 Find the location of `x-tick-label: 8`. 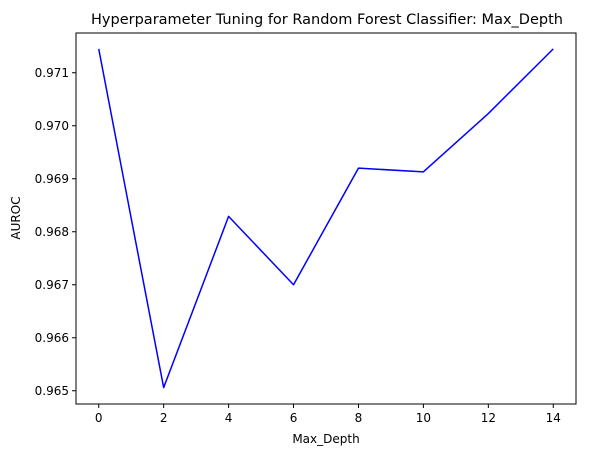

x-tick-label: 8 is located at coordinates (359, 418).